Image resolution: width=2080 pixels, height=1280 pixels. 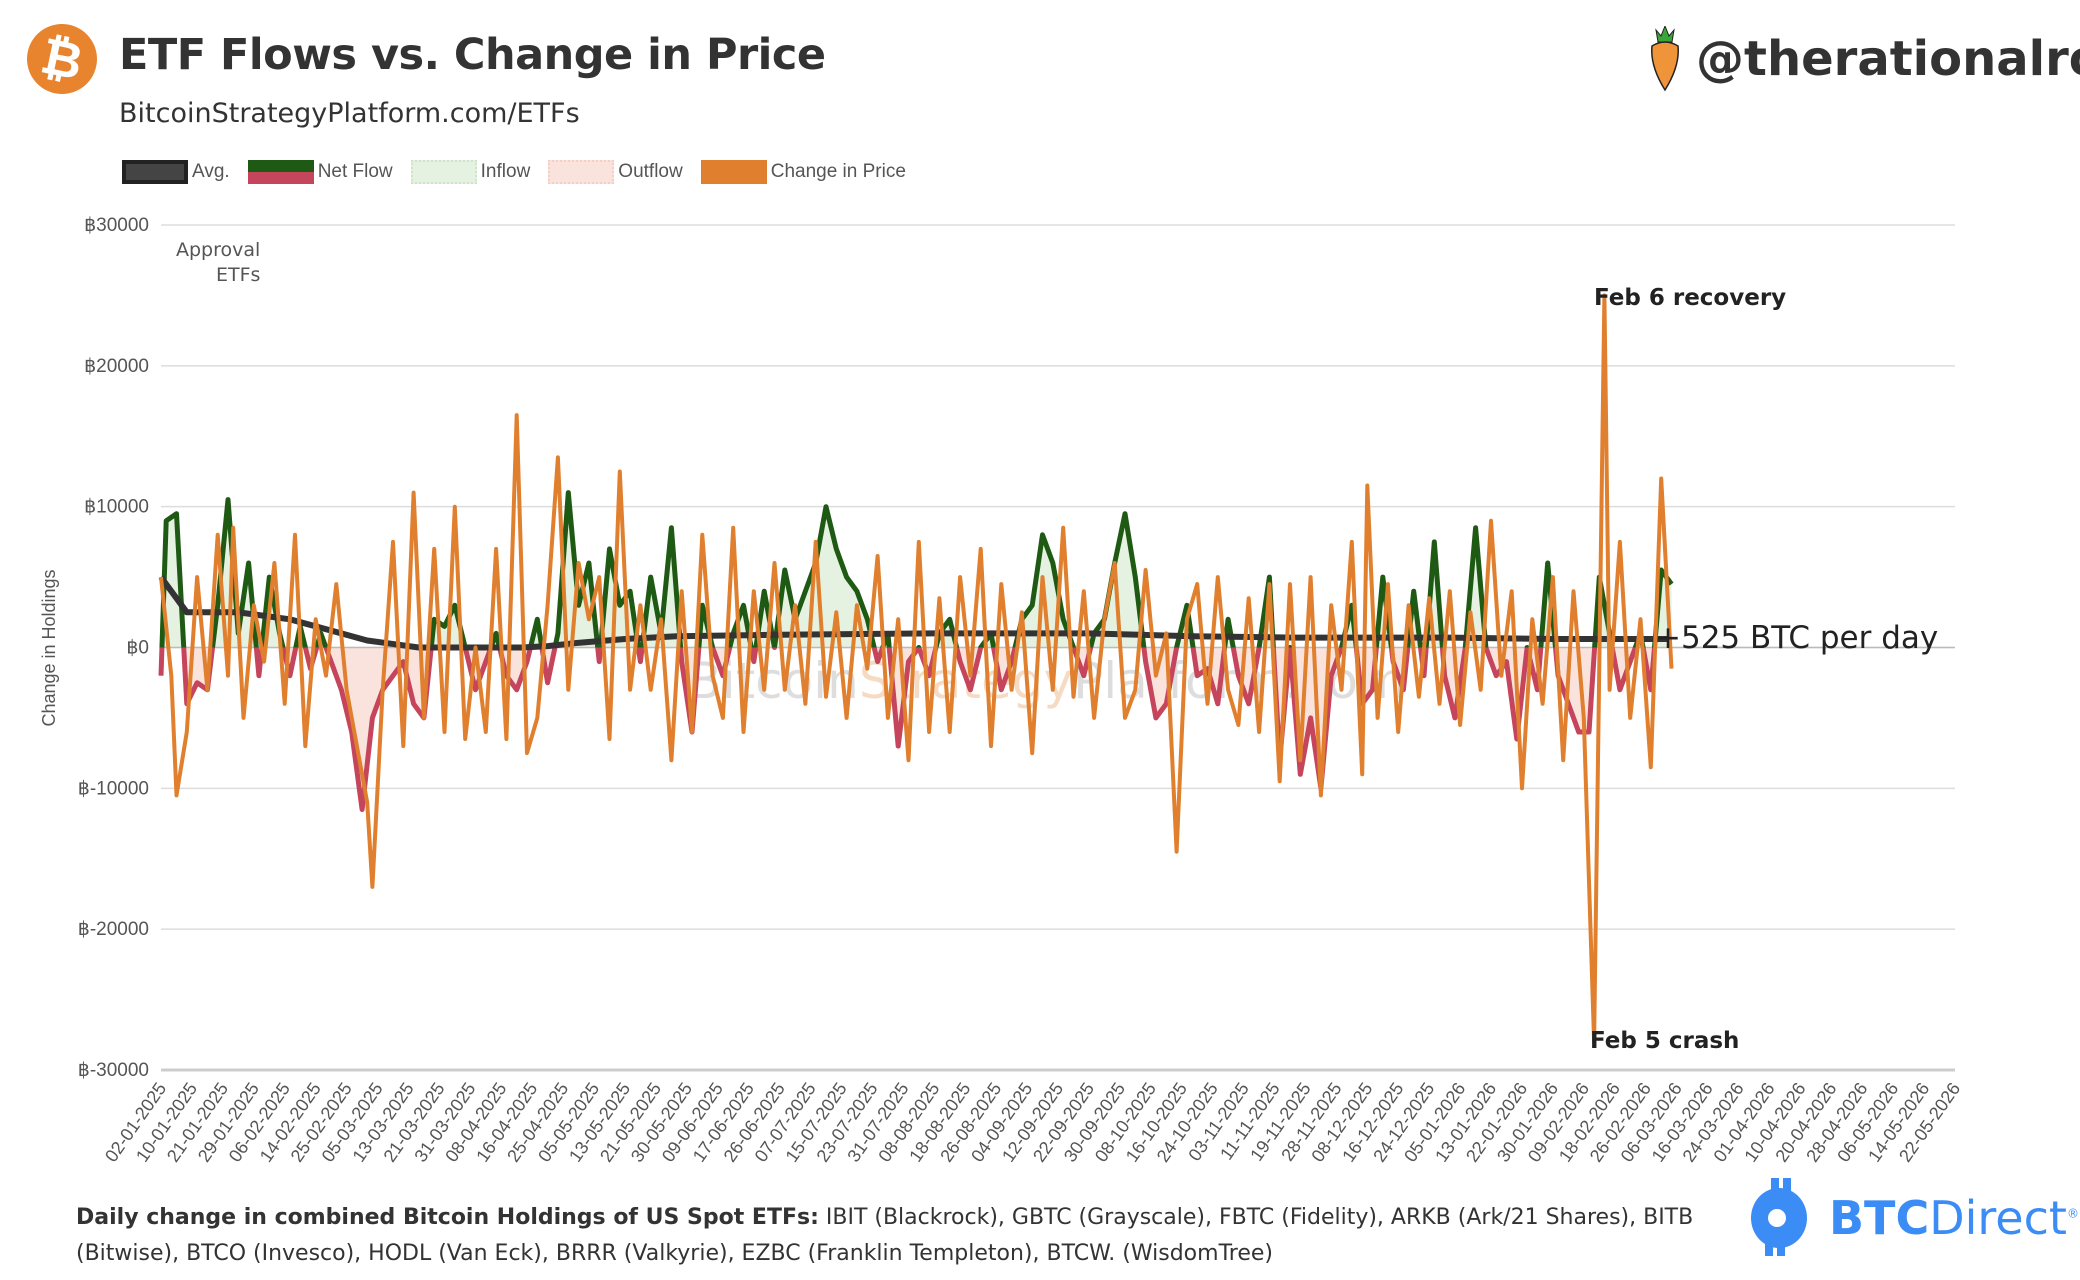 I want to click on y-tick-label: ฿-30000, so click(x=113, y=1070).